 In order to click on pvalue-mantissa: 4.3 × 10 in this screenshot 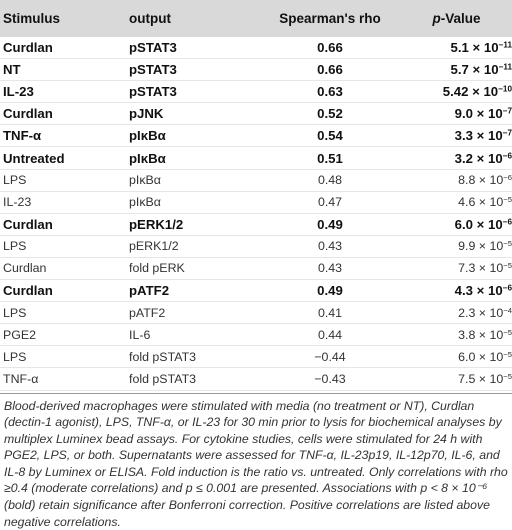, I will do `click(479, 290)`.